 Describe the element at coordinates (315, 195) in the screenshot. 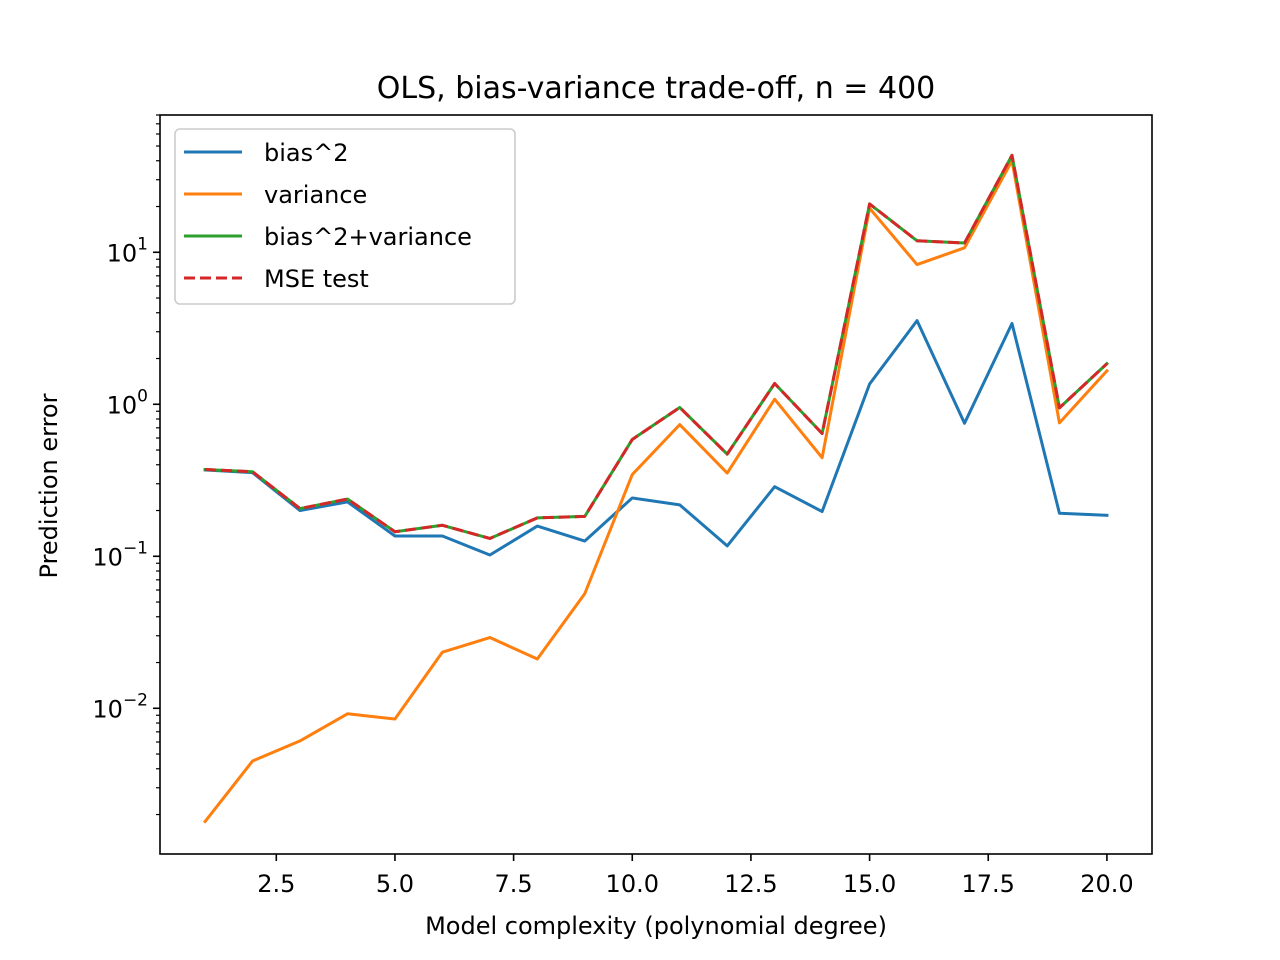

I see `legend-label-2: variance` at that location.